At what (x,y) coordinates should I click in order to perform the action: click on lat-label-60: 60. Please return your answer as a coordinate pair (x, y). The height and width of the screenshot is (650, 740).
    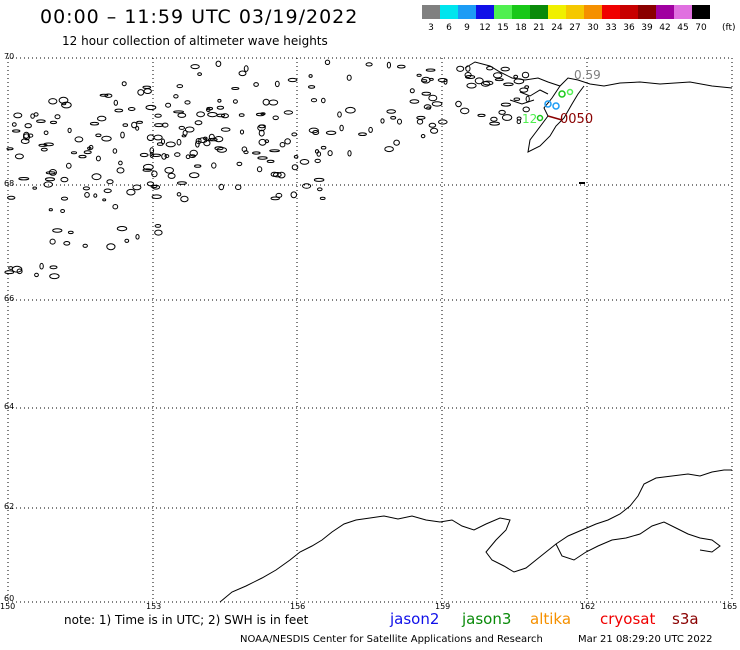
    Looking at the image, I should click on (9, 598).